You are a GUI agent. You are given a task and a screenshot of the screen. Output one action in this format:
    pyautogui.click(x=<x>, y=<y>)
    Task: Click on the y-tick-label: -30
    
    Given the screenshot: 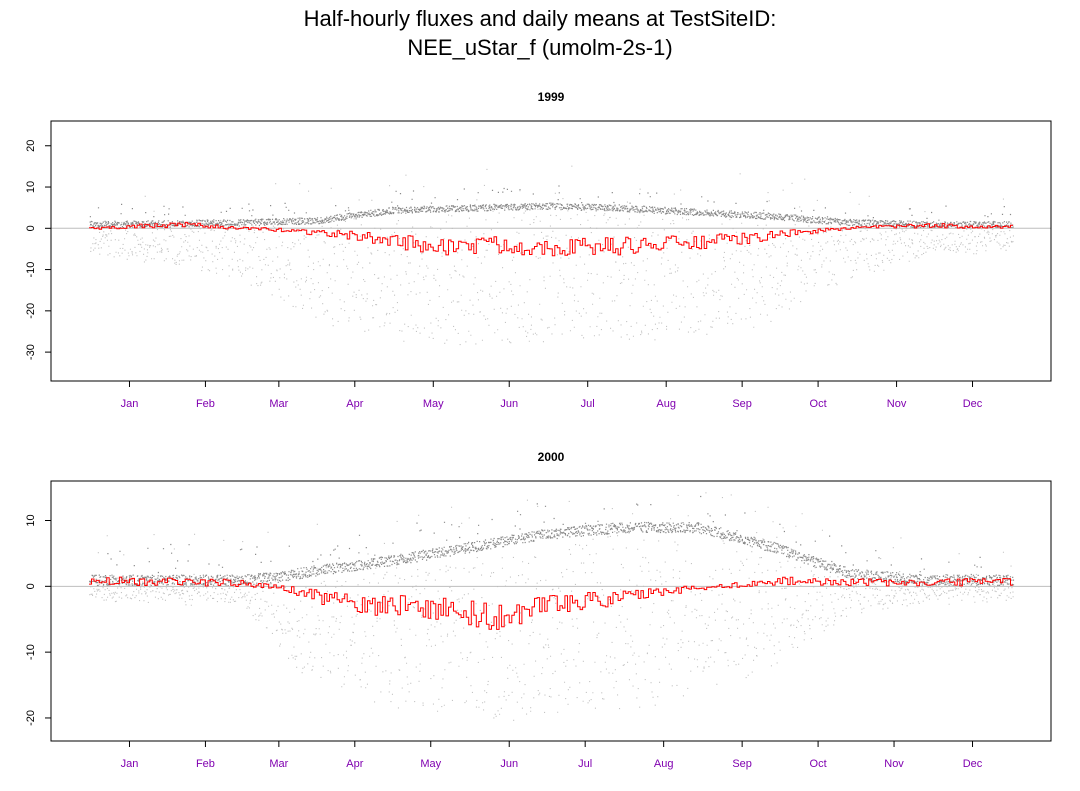 What is the action you would take?
    pyautogui.click(x=31, y=352)
    